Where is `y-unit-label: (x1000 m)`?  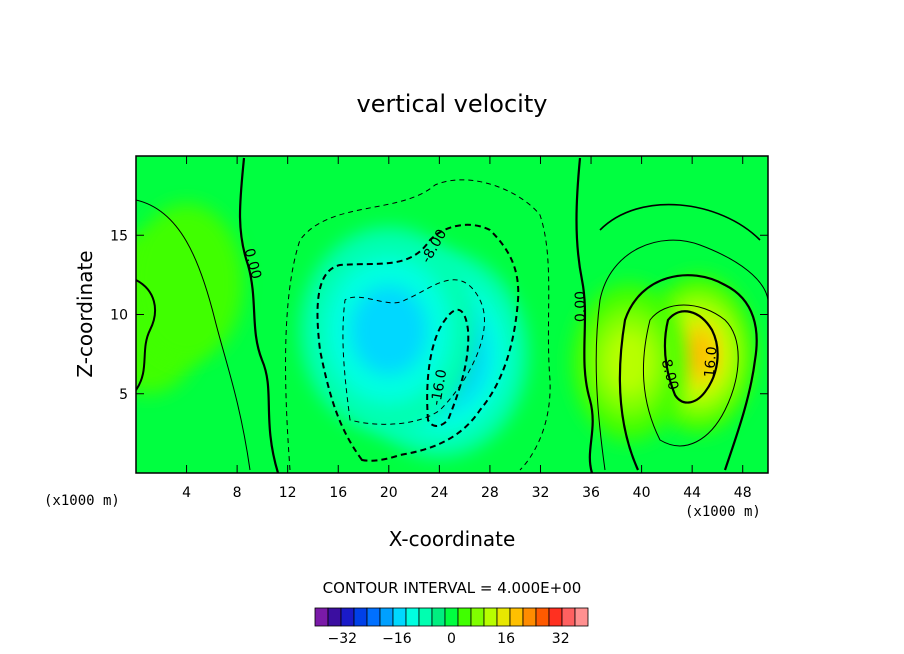
y-unit-label: (x1000 m) is located at coordinates (82, 501).